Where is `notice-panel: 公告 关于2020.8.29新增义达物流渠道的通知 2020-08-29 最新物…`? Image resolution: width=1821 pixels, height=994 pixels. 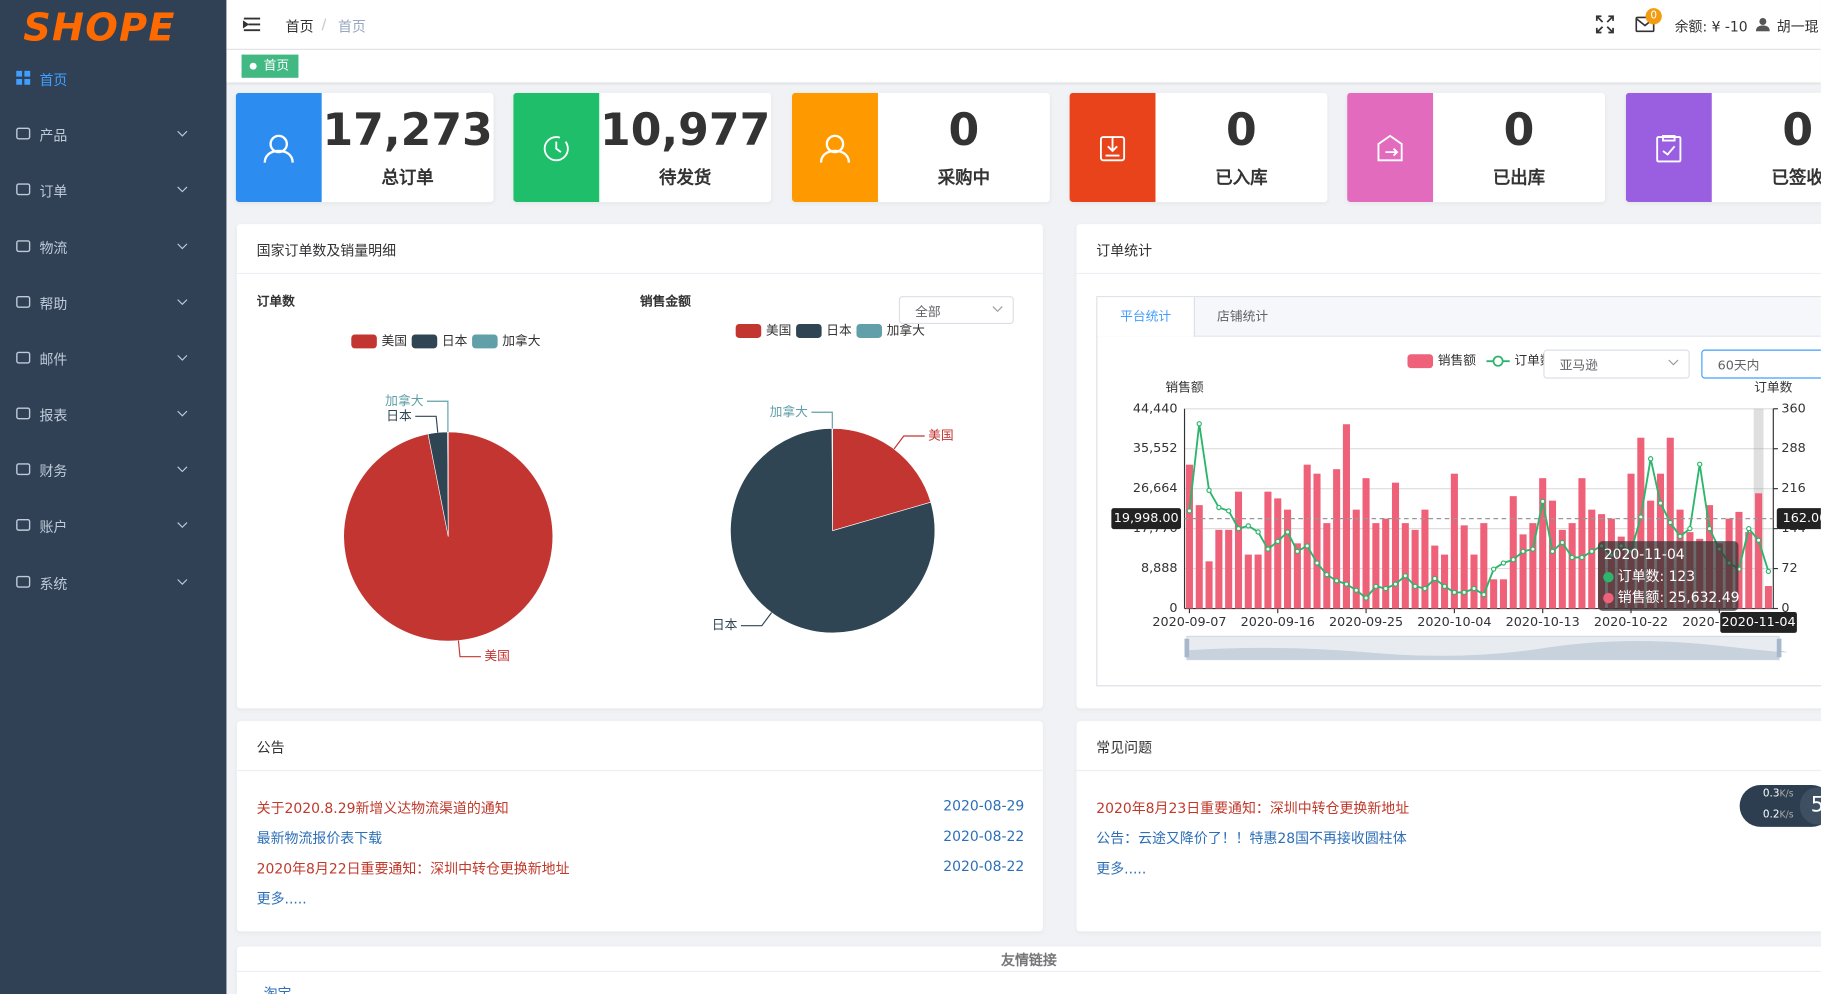 notice-panel: 公告 关于2020.8.29新增义达物流渠道的通知 2020-08-29 最新物… is located at coordinates (639, 826).